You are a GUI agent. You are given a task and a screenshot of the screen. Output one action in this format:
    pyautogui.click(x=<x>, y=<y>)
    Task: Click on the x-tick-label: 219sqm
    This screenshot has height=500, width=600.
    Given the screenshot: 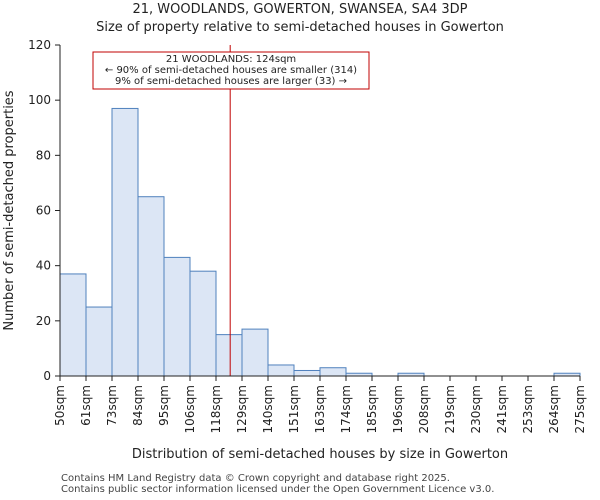 What is the action you would take?
    pyautogui.click(x=450, y=409)
    